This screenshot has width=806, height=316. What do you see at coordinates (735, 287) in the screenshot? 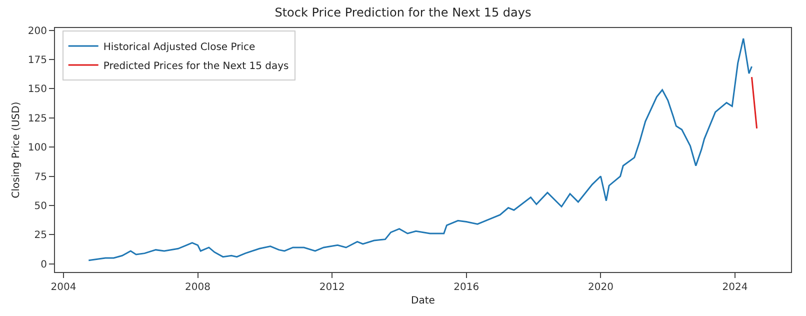
I see `x-tick-label: 2024` at bounding box center [735, 287].